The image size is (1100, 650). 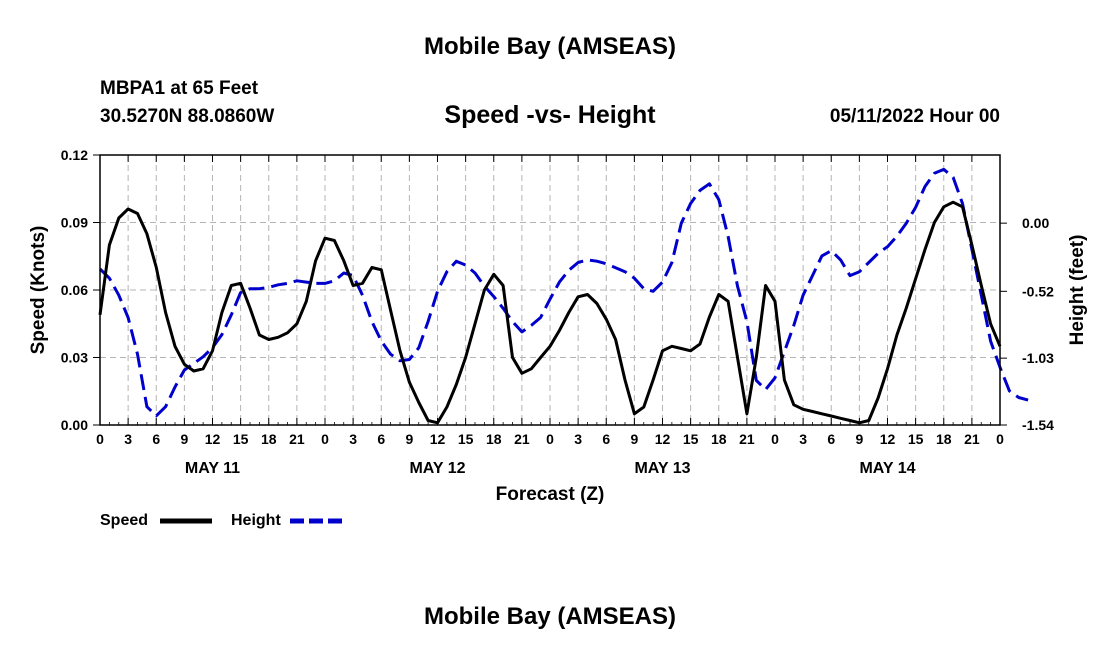 What do you see at coordinates (124, 520) in the screenshot?
I see `legend-speed-label: Speed` at bounding box center [124, 520].